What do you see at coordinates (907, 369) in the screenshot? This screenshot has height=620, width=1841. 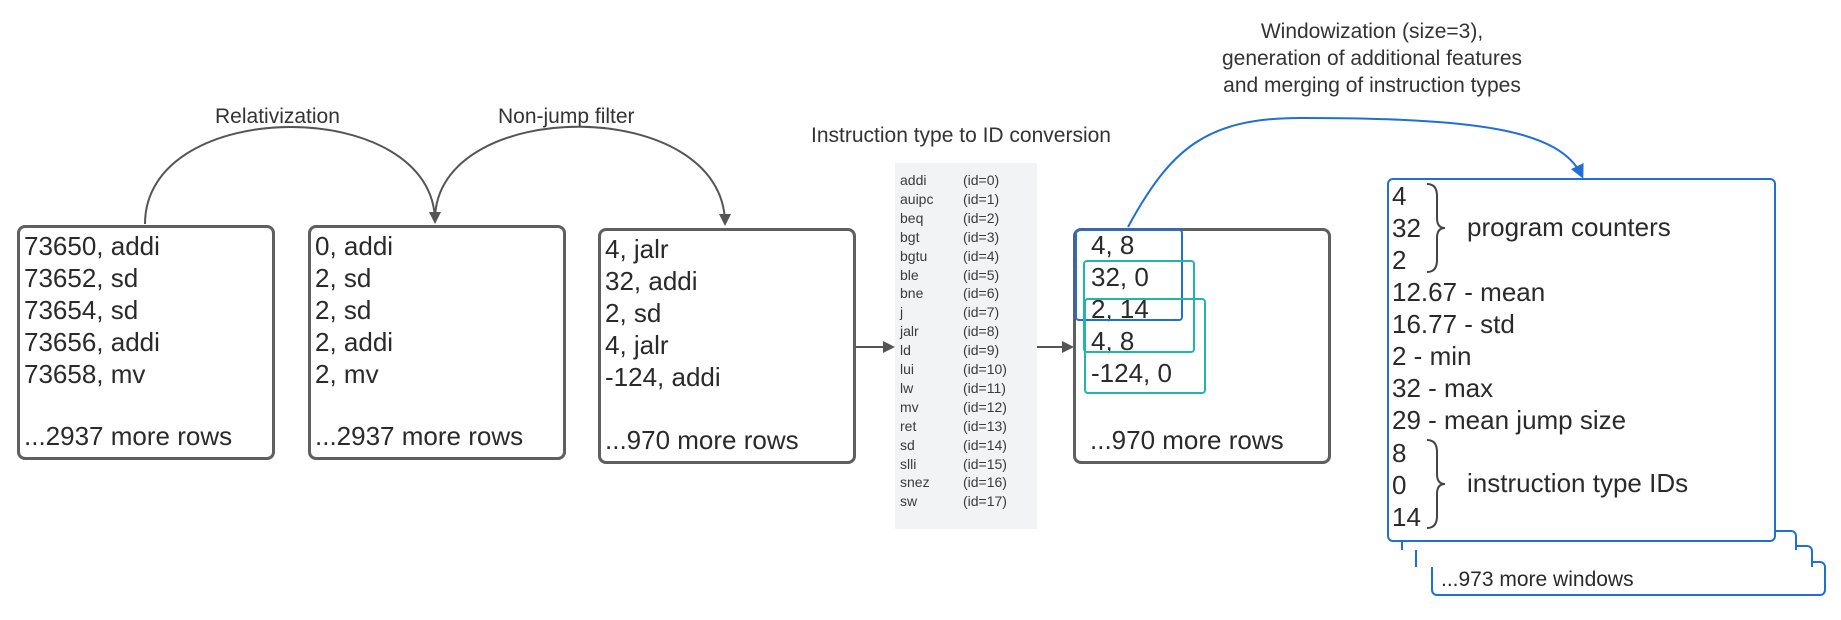 I see `legend-instruction-name: lui` at bounding box center [907, 369].